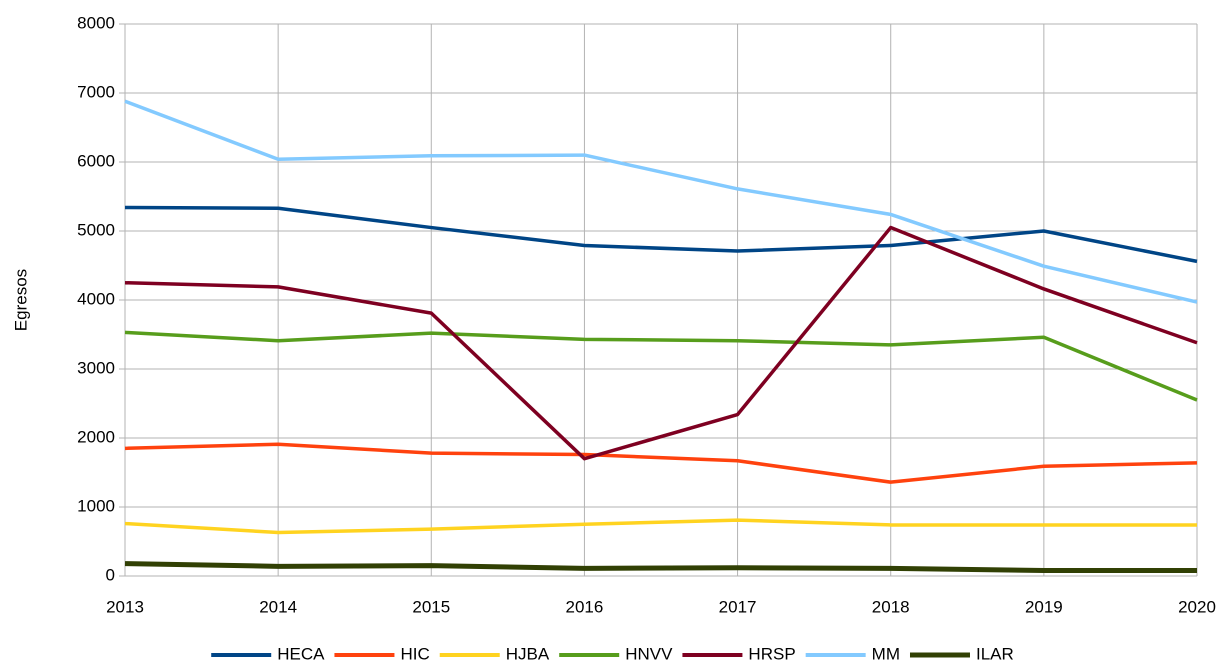  I want to click on x-tick-label: 2019, so click(1044, 606).